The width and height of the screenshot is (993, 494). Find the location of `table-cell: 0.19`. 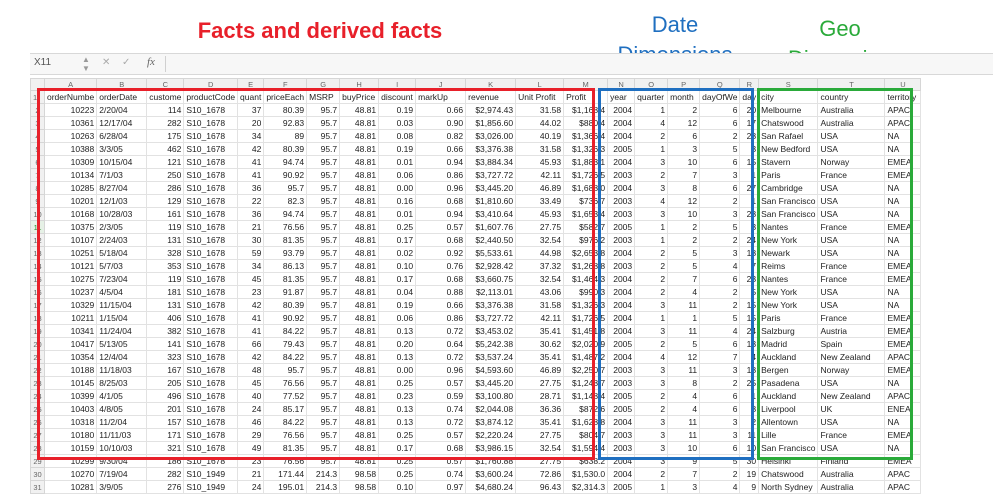

table-cell: 0.19 is located at coordinates (397, 149).